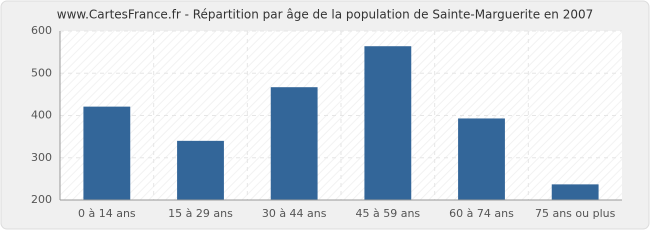 The image size is (650, 240). I want to click on y-tick-label: 300, so click(41, 157).